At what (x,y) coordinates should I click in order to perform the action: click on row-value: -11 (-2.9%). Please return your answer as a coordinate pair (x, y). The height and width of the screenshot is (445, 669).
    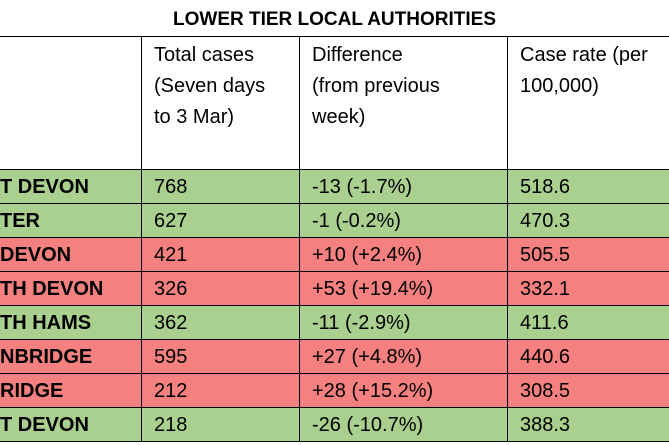
    Looking at the image, I should click on (404, 323).